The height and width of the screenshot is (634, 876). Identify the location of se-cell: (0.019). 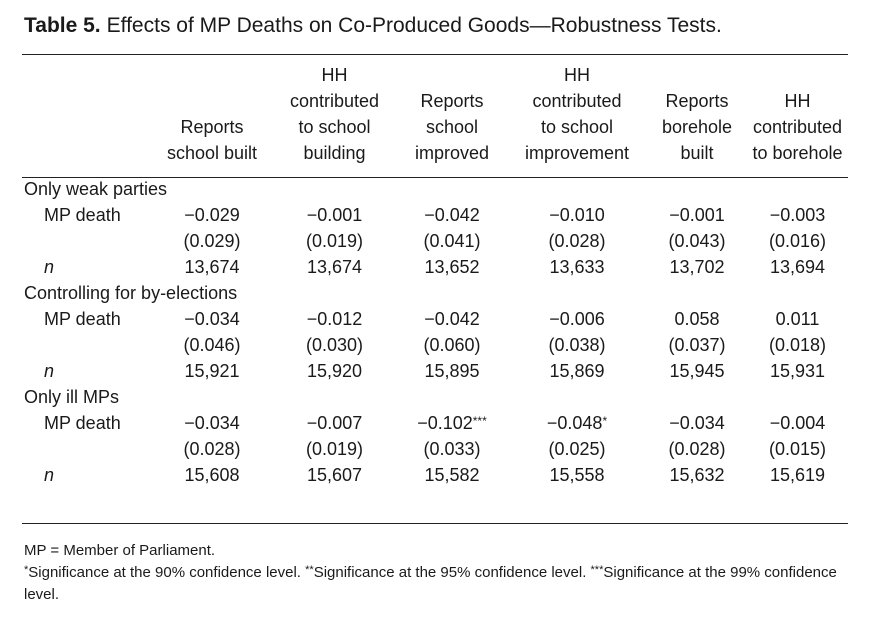
(334, 241).